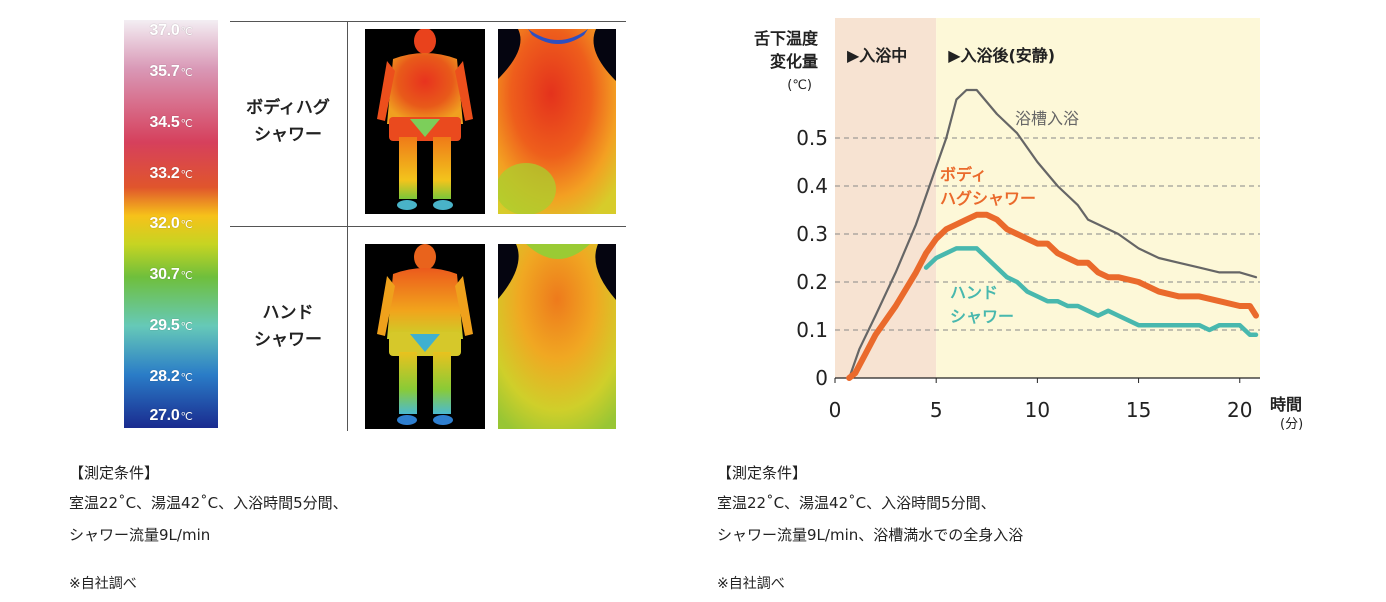 The width and height of the screenshot is (1386, 602). Describe the element at coordinates (171, 173) in the screenshot. I see `scale-label-3: 33.2℃` at that location.